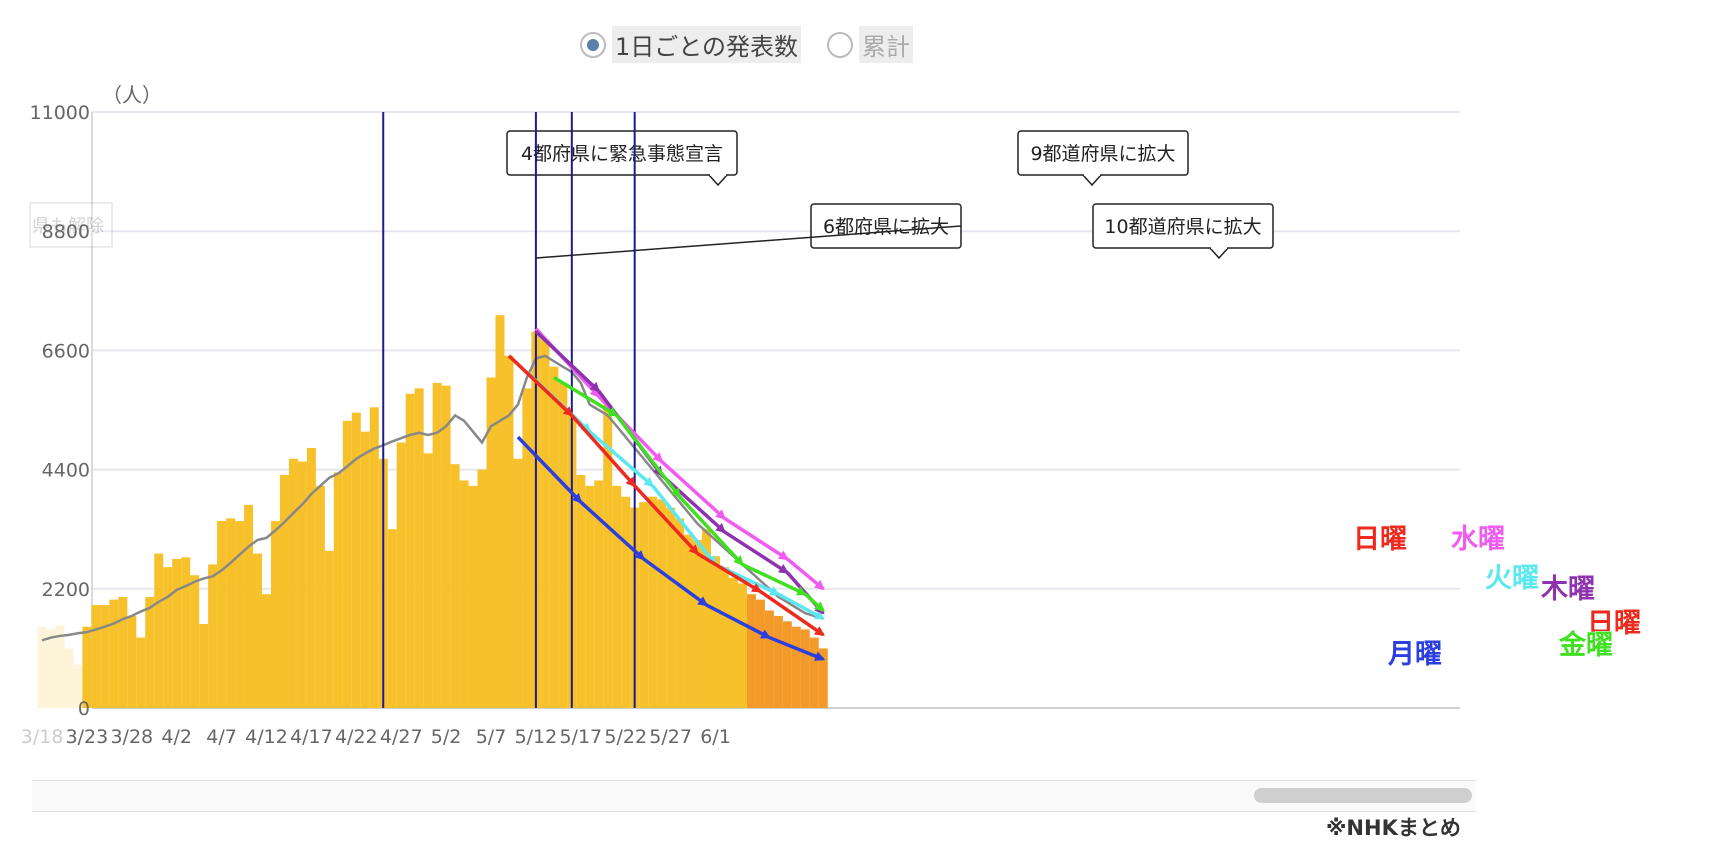  I want to click on event-callout: 9都道府県に拡大, so click(1103, 158).